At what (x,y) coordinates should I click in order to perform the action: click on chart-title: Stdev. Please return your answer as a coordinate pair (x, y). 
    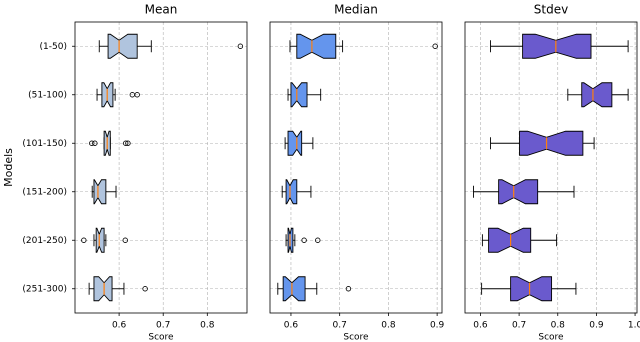
    Looking at the image, I should click on (551, 10).